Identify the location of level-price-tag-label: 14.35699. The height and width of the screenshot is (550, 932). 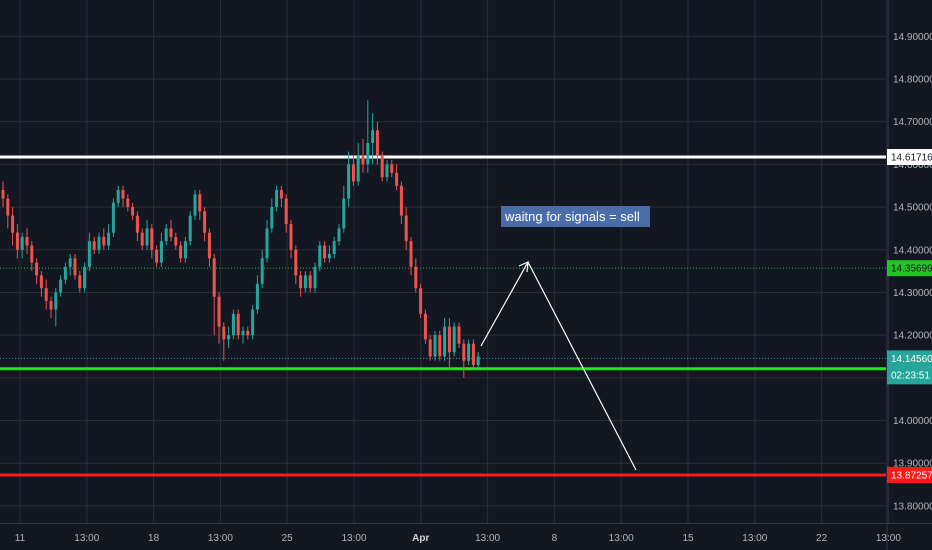
(911, 269).